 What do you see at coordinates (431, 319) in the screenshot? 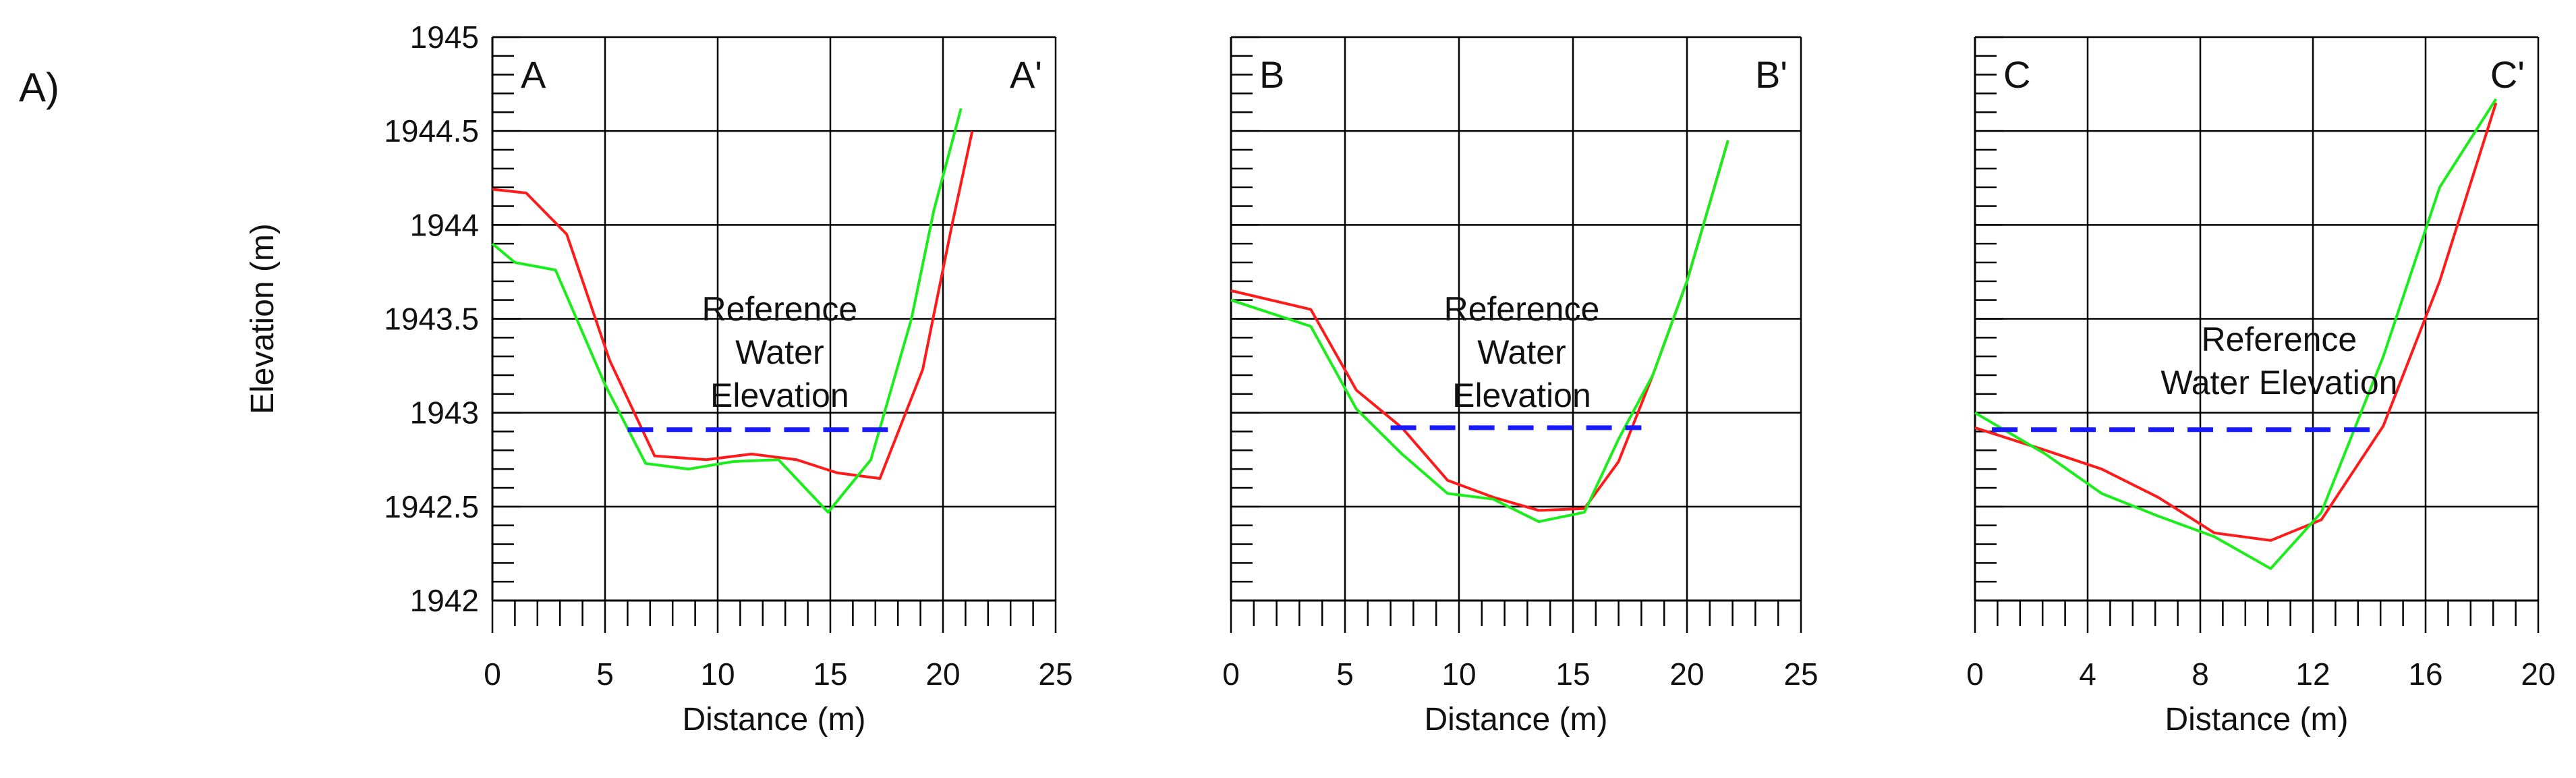
I see `y-tick-label: 1943.5` at bounding box center [431, 319].